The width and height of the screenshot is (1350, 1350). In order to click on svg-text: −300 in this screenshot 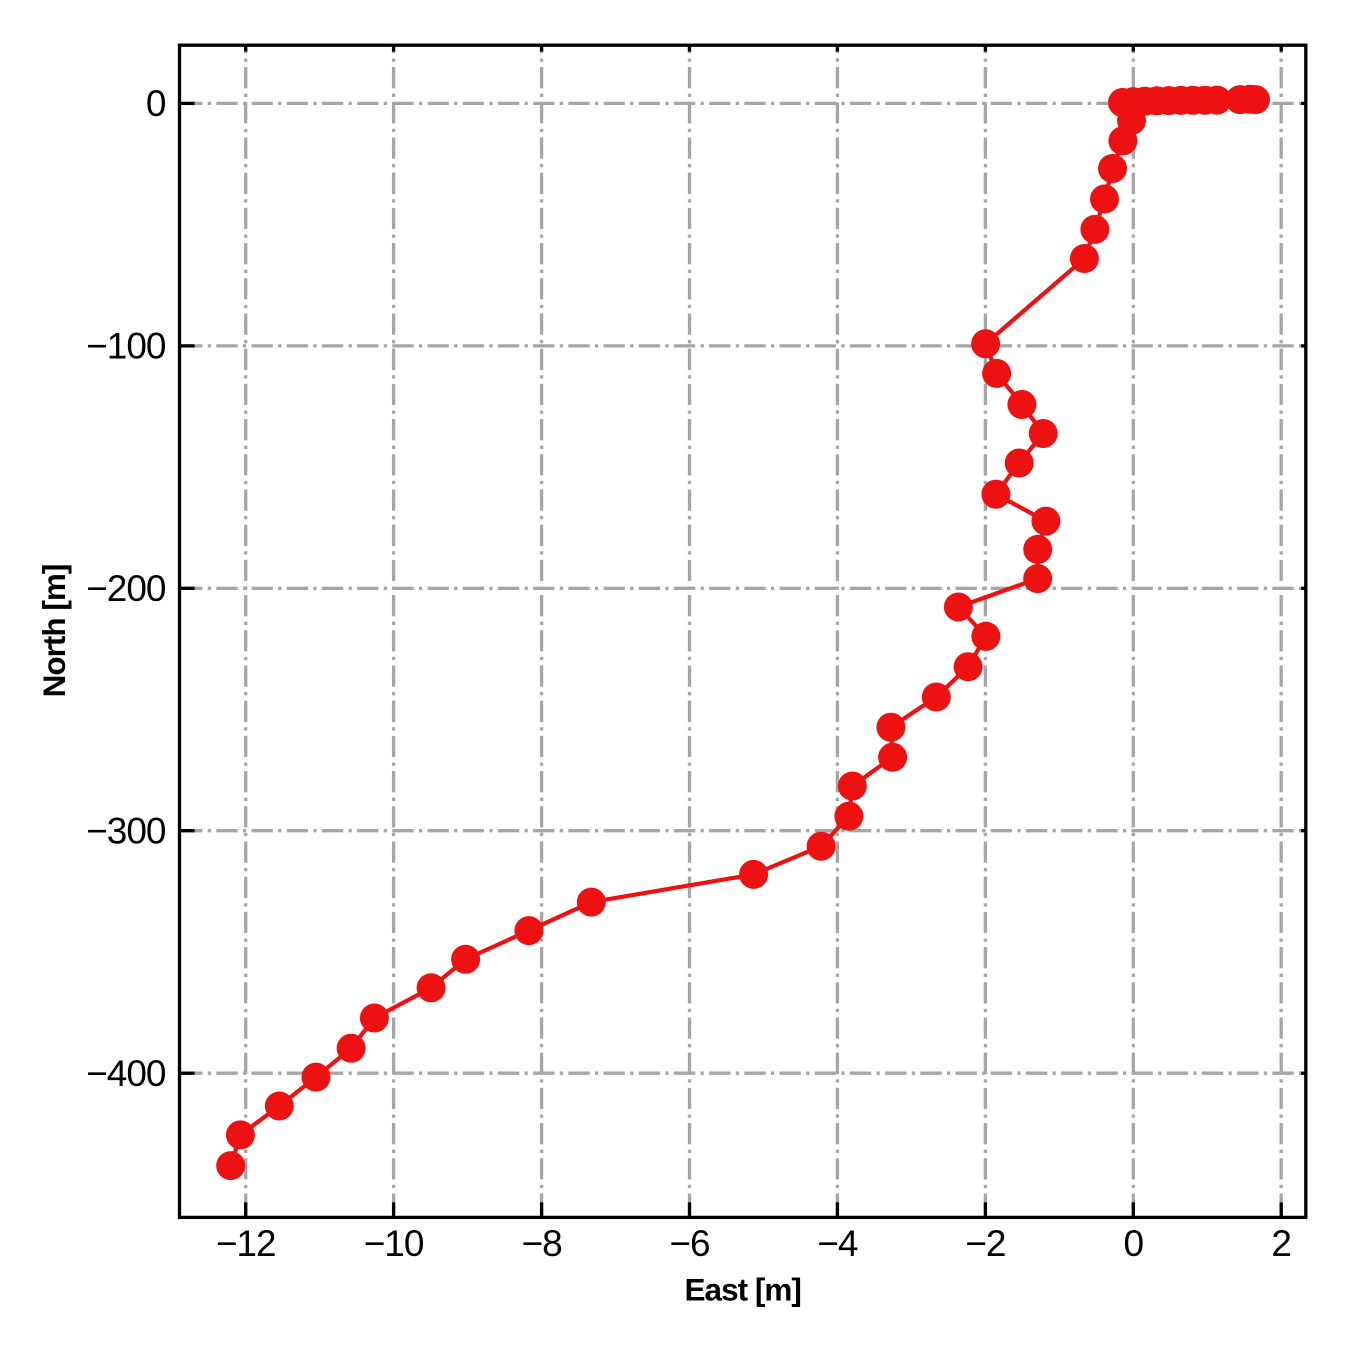, I will do `click(126, 830)`.